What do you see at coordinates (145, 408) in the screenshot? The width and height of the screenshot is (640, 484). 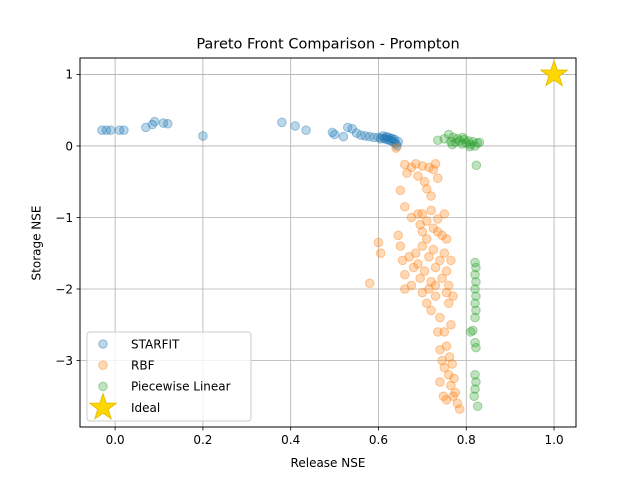 I see `legend-label: Ideal` at bounding box center [145, 408].